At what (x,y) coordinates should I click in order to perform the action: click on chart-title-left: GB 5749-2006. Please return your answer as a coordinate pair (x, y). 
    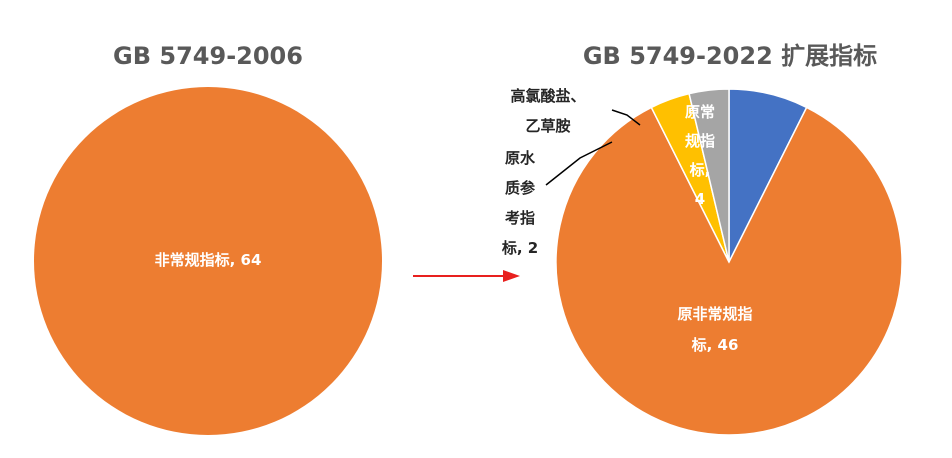
    Looking at the image, I should click on (208, 56).